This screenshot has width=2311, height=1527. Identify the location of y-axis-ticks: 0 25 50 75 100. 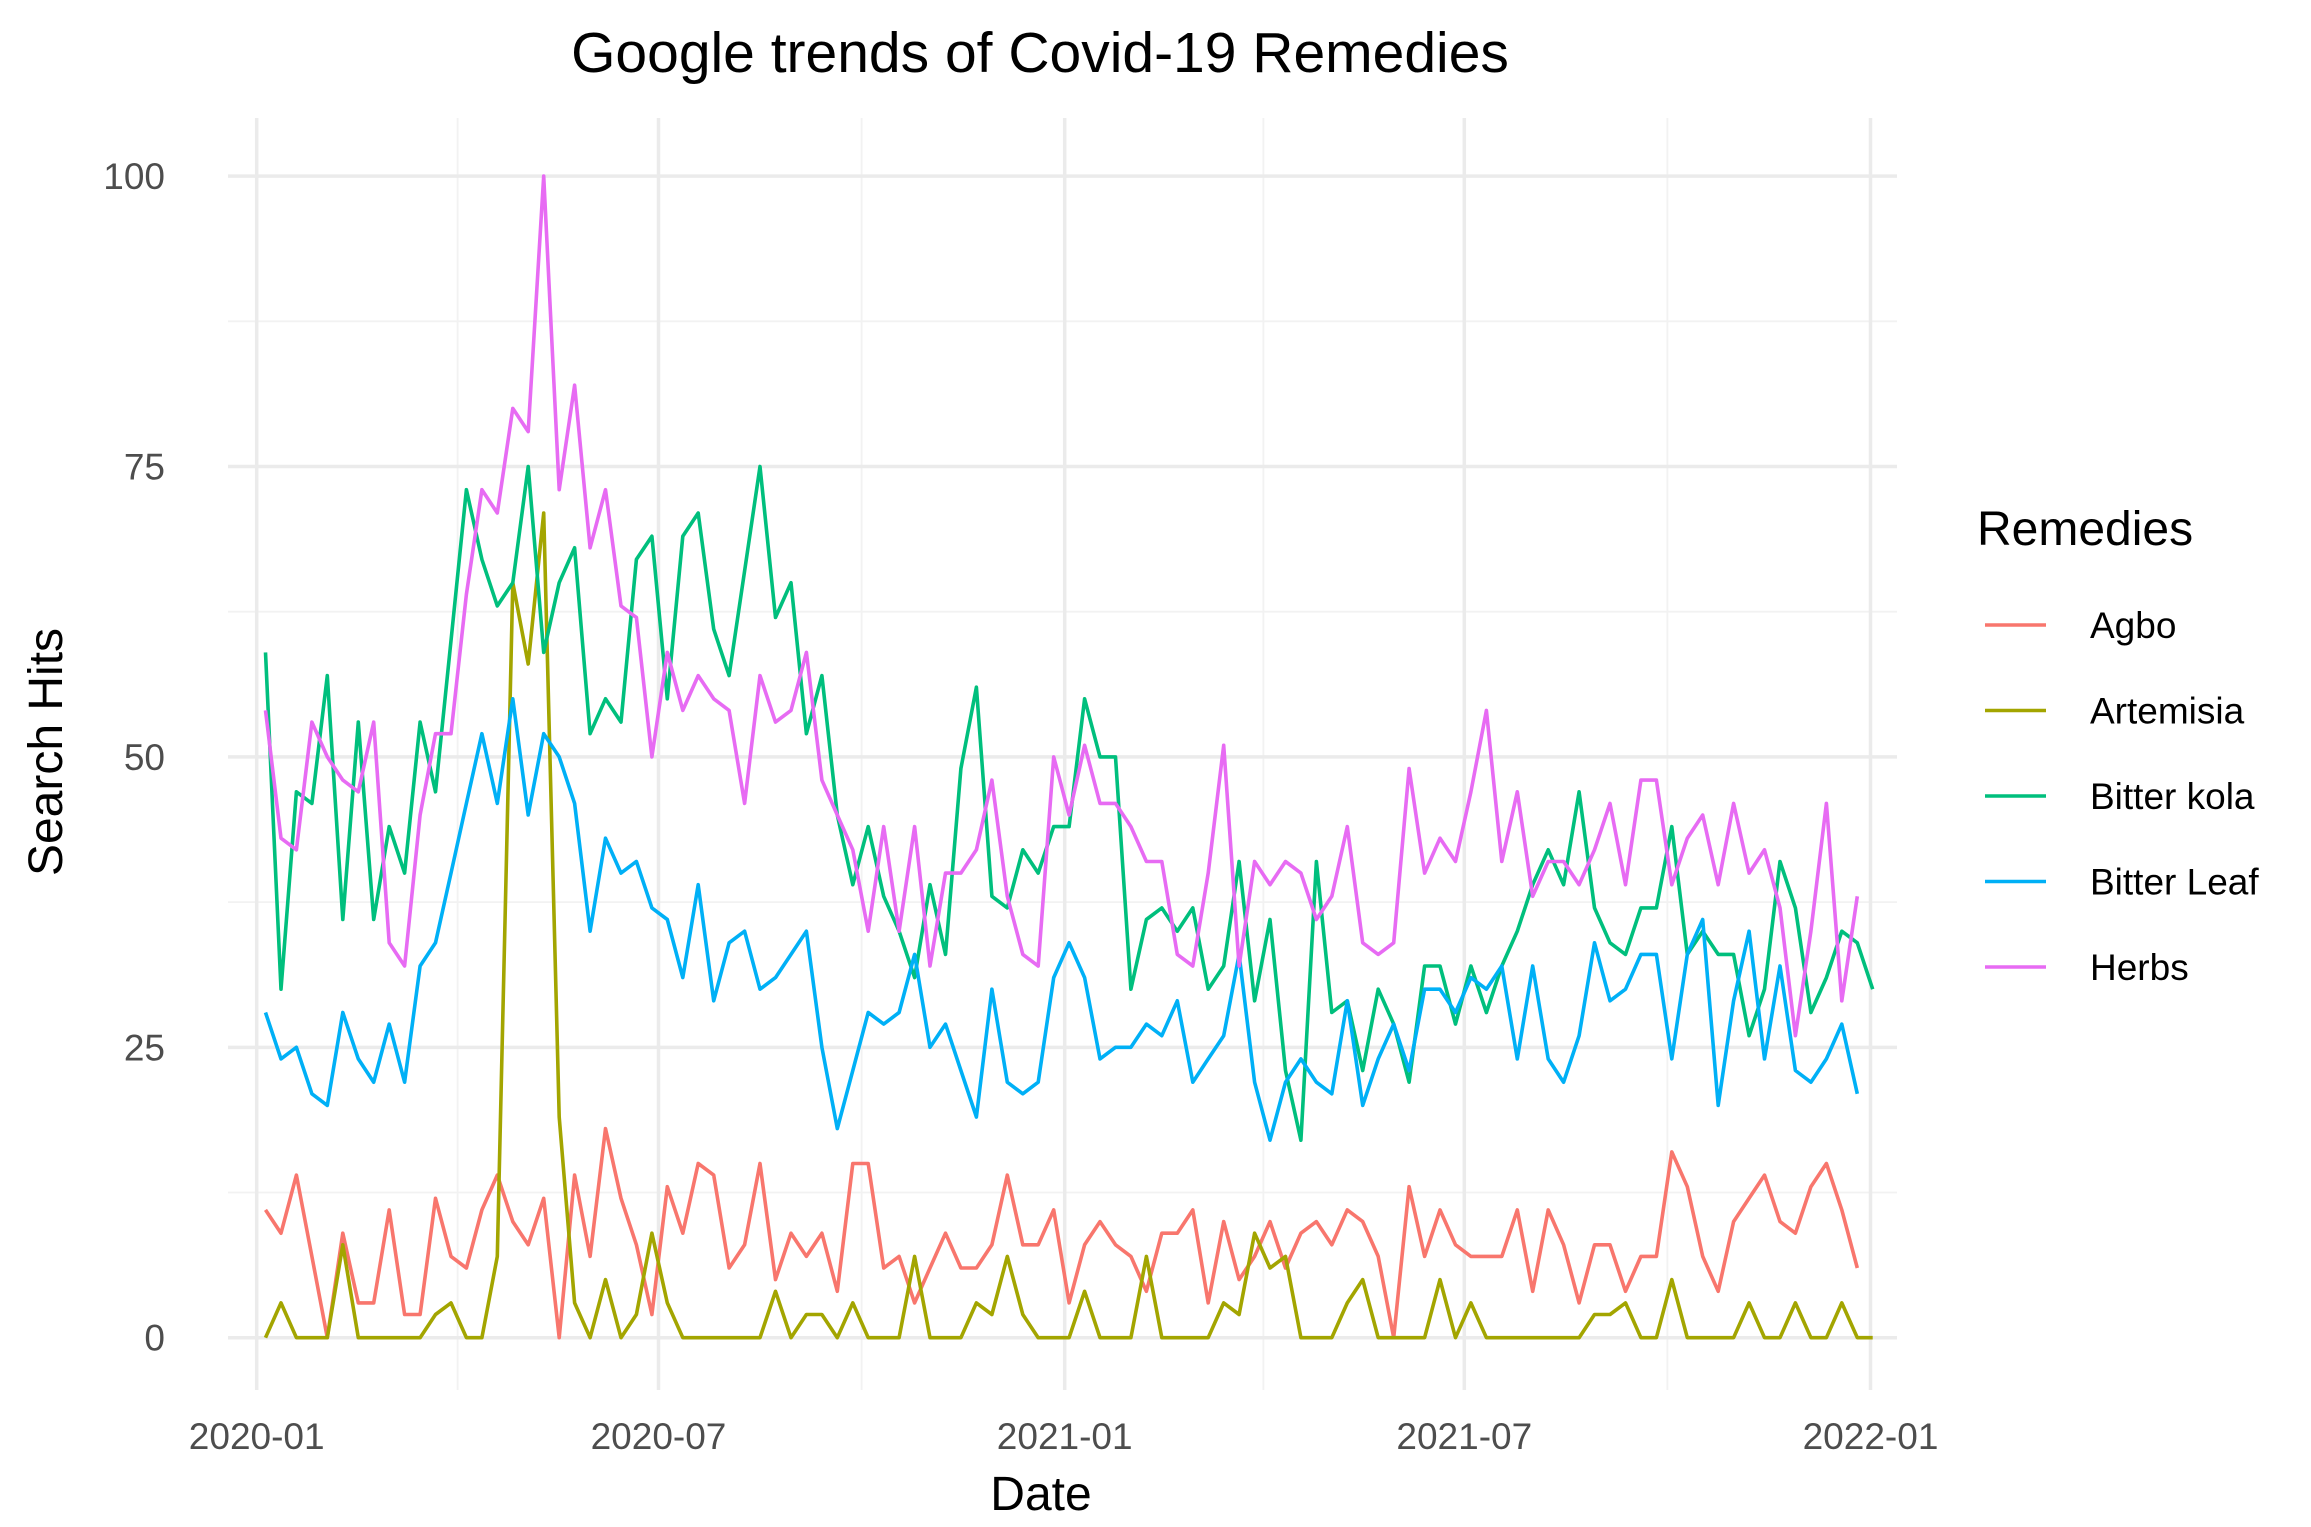
(134, 757).